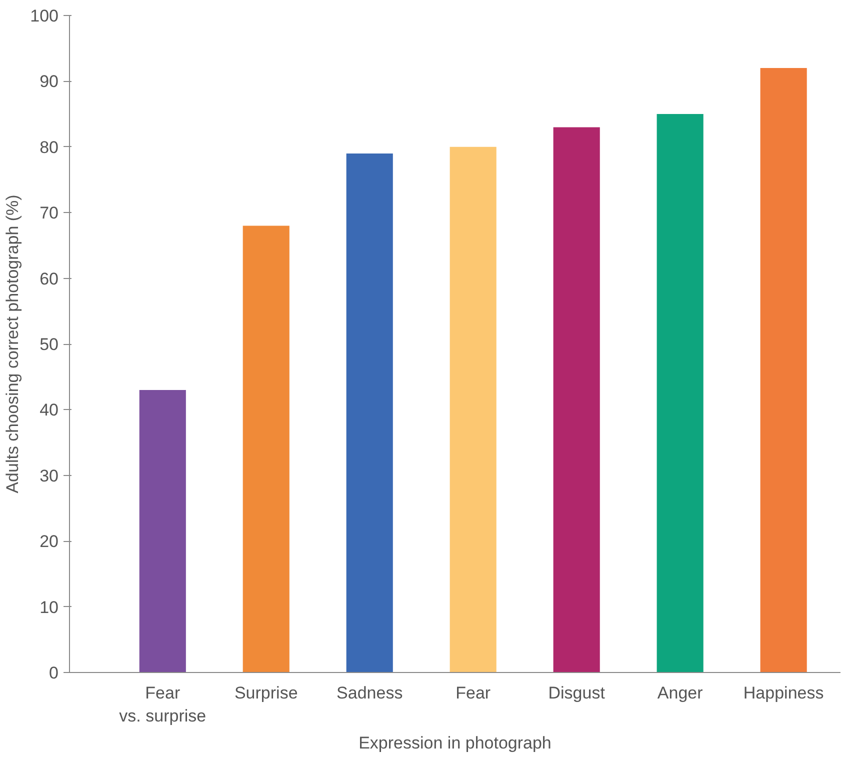 The image size is (856, 762). Describe the element at coordinates (49, 213) in the screenshot. I see `y-tick-label: 70` at that location.